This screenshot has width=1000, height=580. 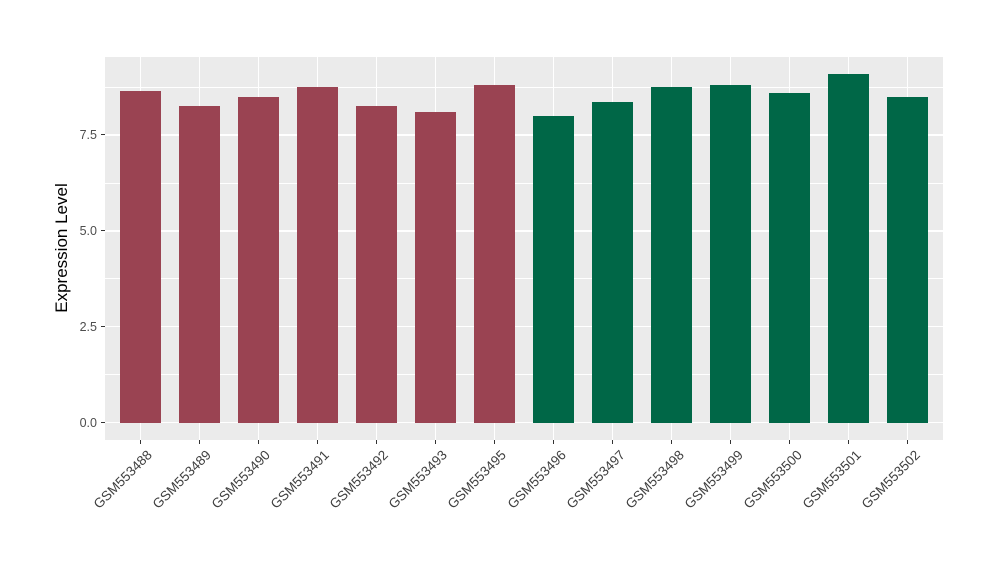 I want to click on bar-GSM553497, so click(x=612, y=262).